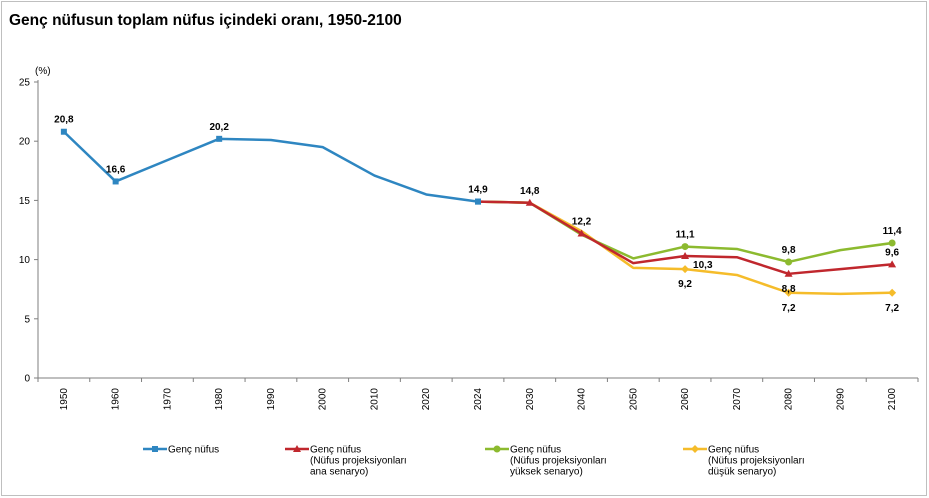 This screenshot has height=498, width=929. I want to click on x-tick-label: 2024, so click(478, 399).